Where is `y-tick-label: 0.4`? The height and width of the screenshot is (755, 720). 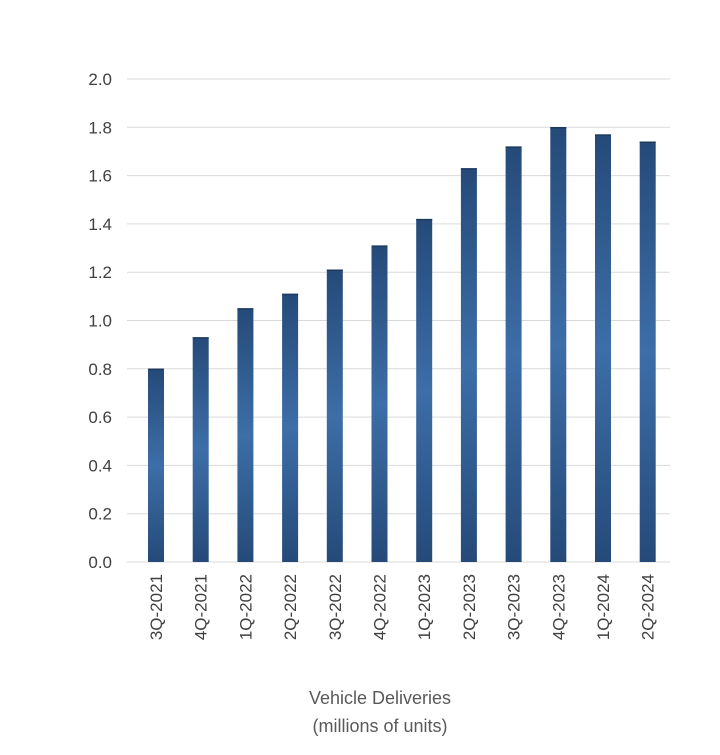
y-tick-label: 0.4 is located at coordinates (100, 465).